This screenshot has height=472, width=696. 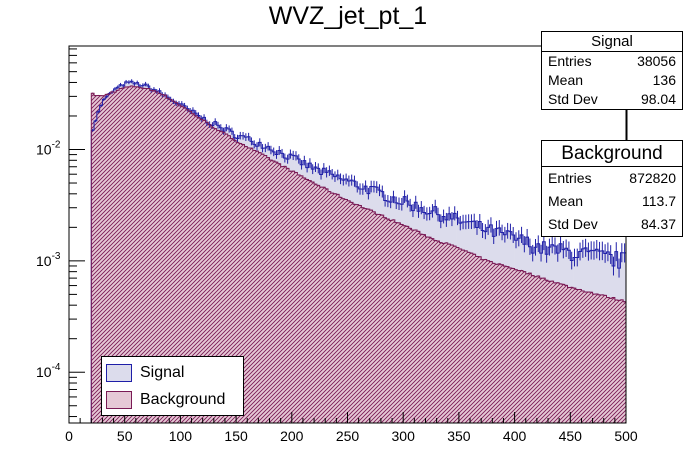 What do you see at coordinates (612, 178) in the screenshot?
I see `stat-row: Entries 872820` at bounding box center [612, 178].